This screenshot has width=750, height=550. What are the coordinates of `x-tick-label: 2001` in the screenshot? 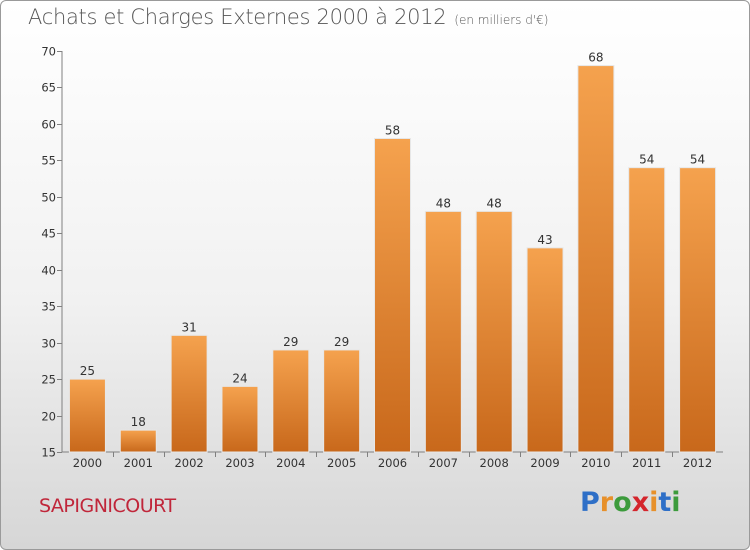 It's located at (138, 463).